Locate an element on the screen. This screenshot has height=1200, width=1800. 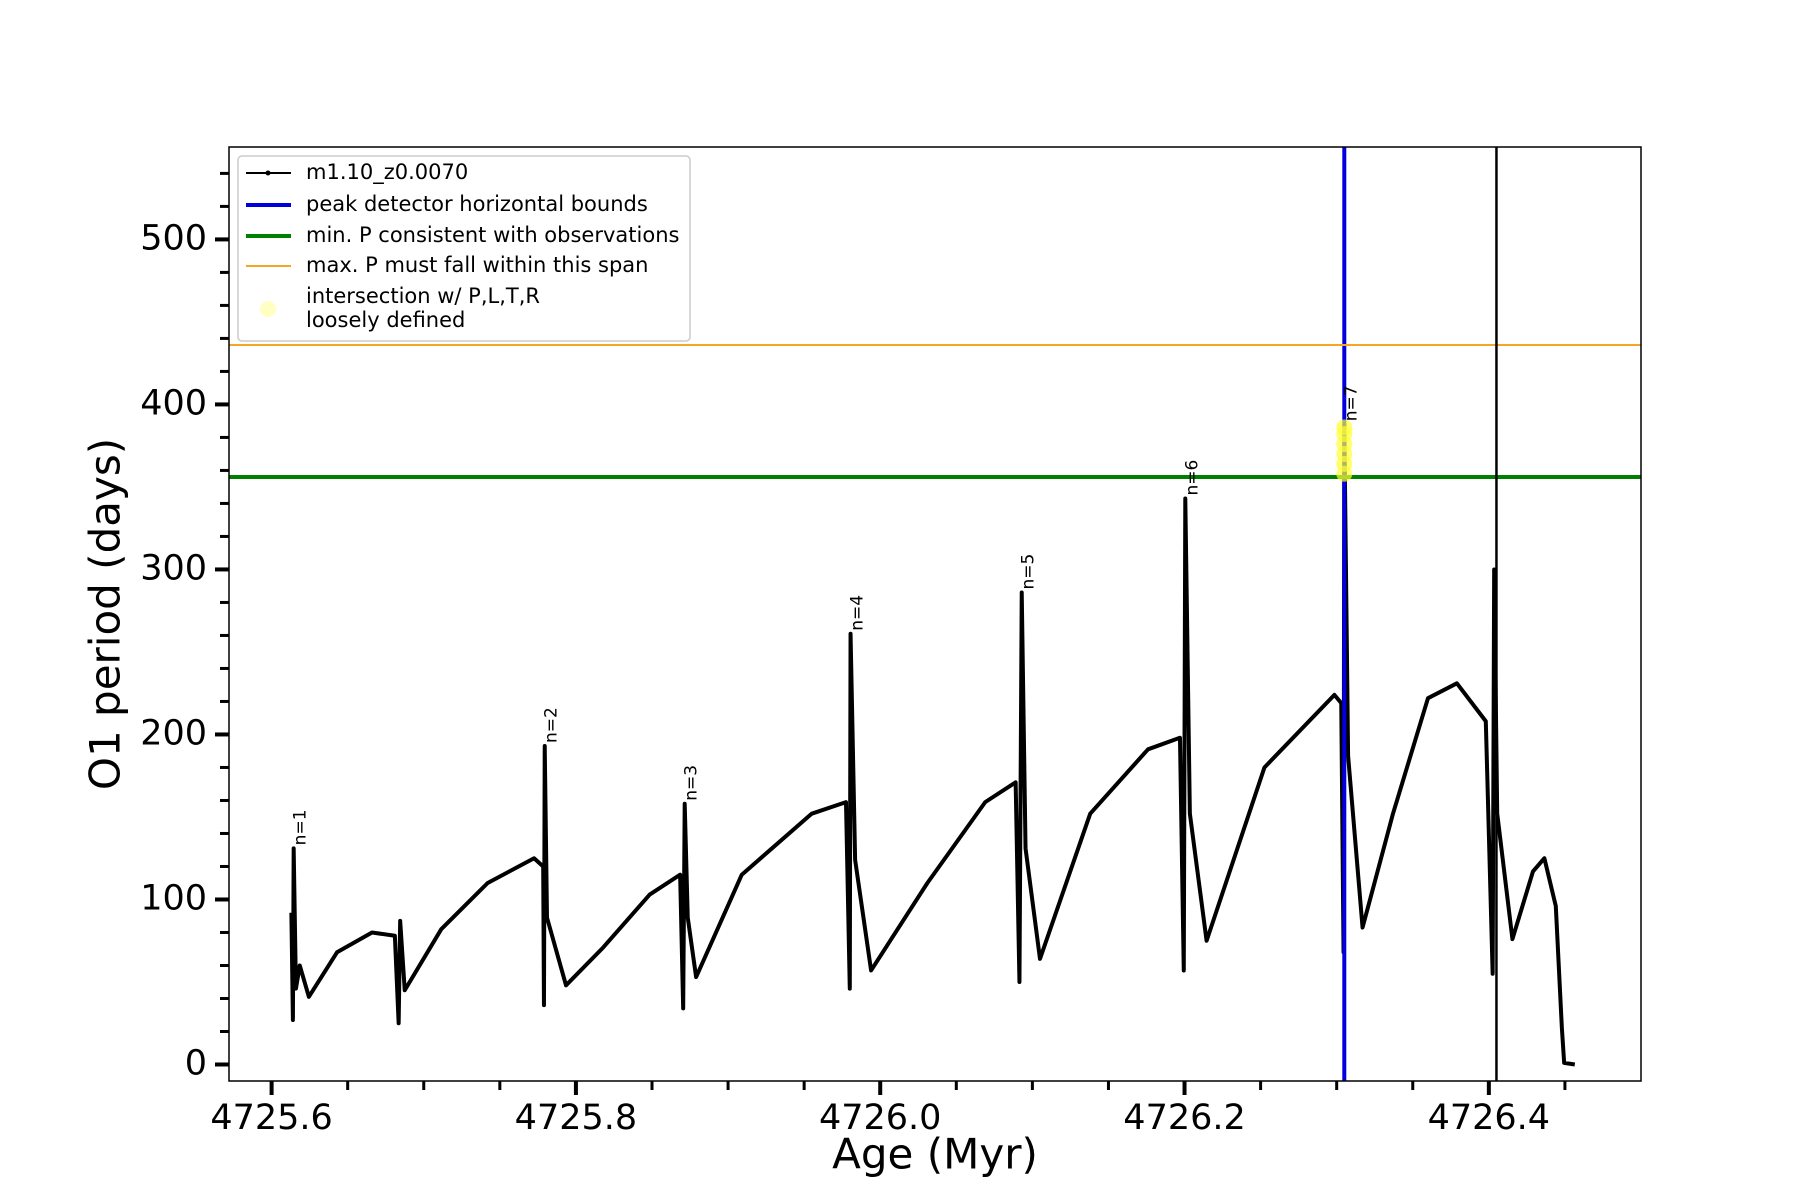
peak-annotation: n=1 is located at coordinates (301, 827).